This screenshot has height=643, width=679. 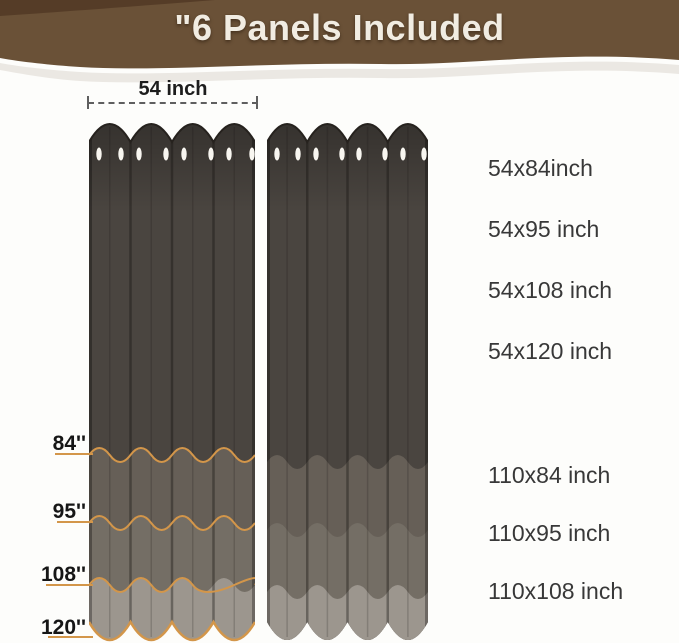 I want to click on grommets-right, so click(x=350, y=154).